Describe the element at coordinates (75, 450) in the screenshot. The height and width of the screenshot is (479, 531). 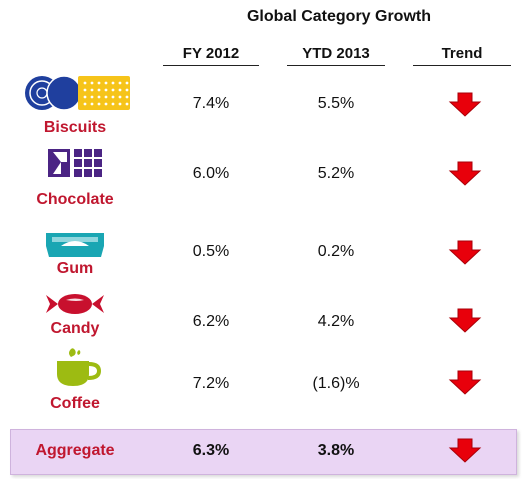
I see `category-label-aggregate: Aggregate` at that location.